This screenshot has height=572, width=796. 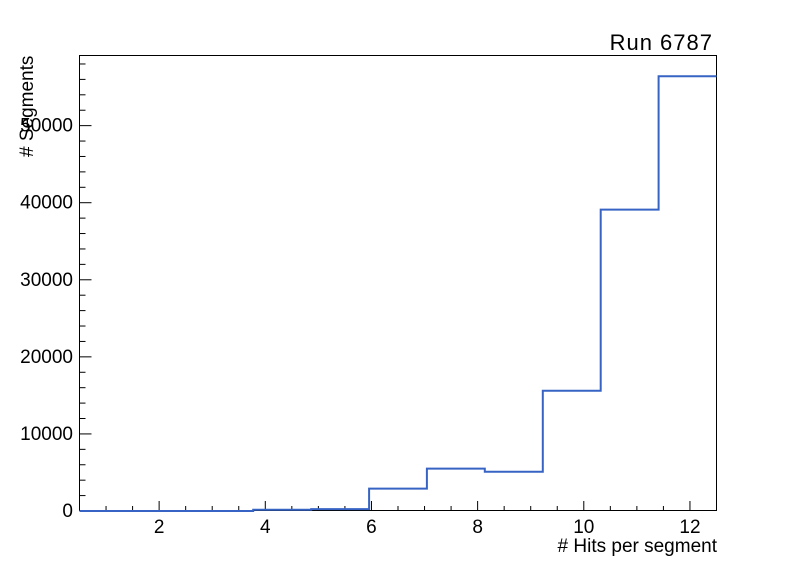 I want to click on y-tick-label: 40000, so click(x=46, y=203).